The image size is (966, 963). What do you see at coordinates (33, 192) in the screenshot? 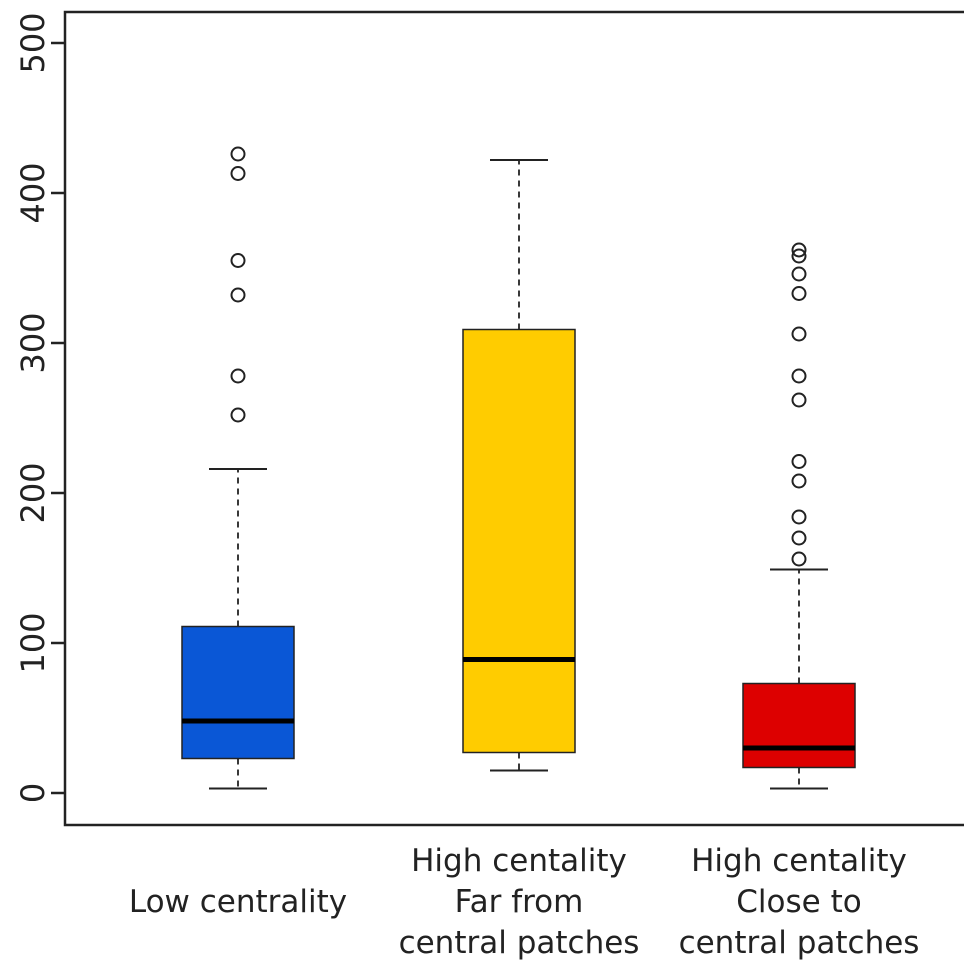
I see `y-tick-label: 400` at bounding box center [33, 192].